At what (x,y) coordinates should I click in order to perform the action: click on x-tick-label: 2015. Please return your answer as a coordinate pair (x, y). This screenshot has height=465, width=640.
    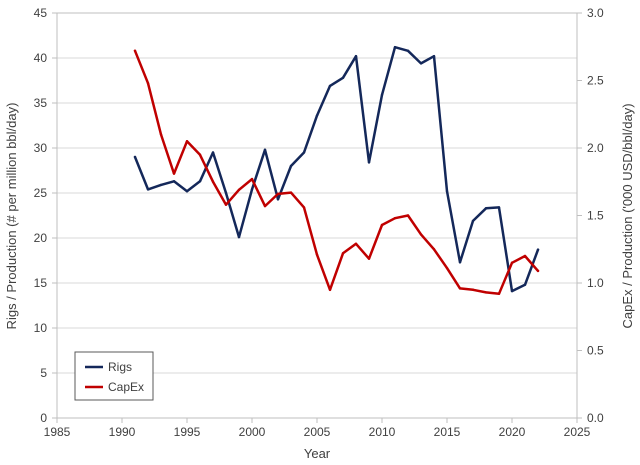
    Looking at the image, I should click on (447, 432).